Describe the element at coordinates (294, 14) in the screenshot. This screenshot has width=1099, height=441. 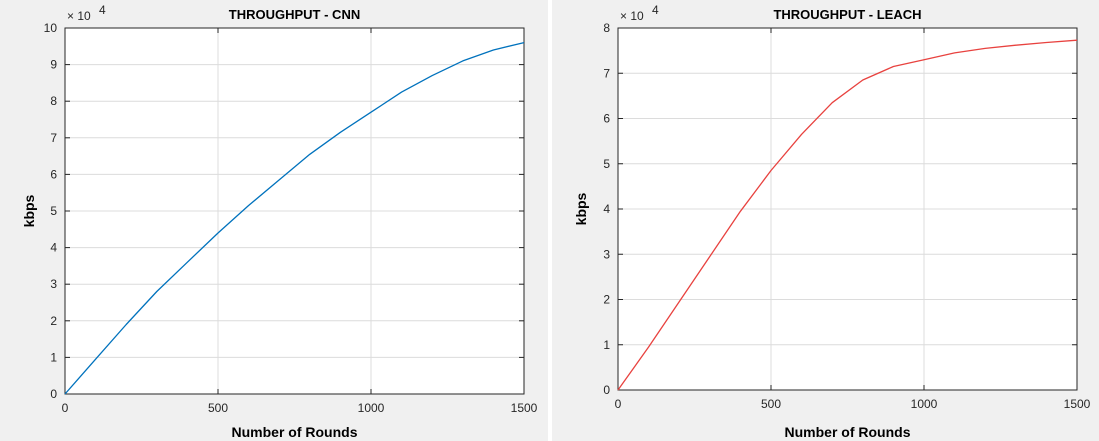
I see `chart-title: THROUGHPUT - CNN` at that location.